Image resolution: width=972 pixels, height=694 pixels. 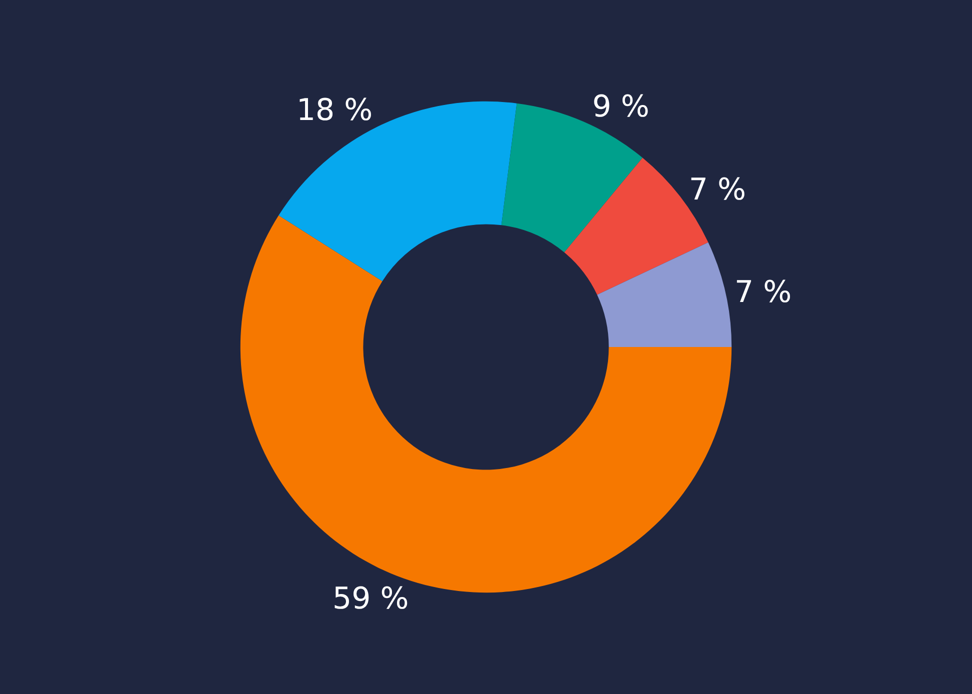 What do you see at coordinates (334, 110) in the screenshot?
I see `data-label: 18 %` at bounding box center [334, 110].